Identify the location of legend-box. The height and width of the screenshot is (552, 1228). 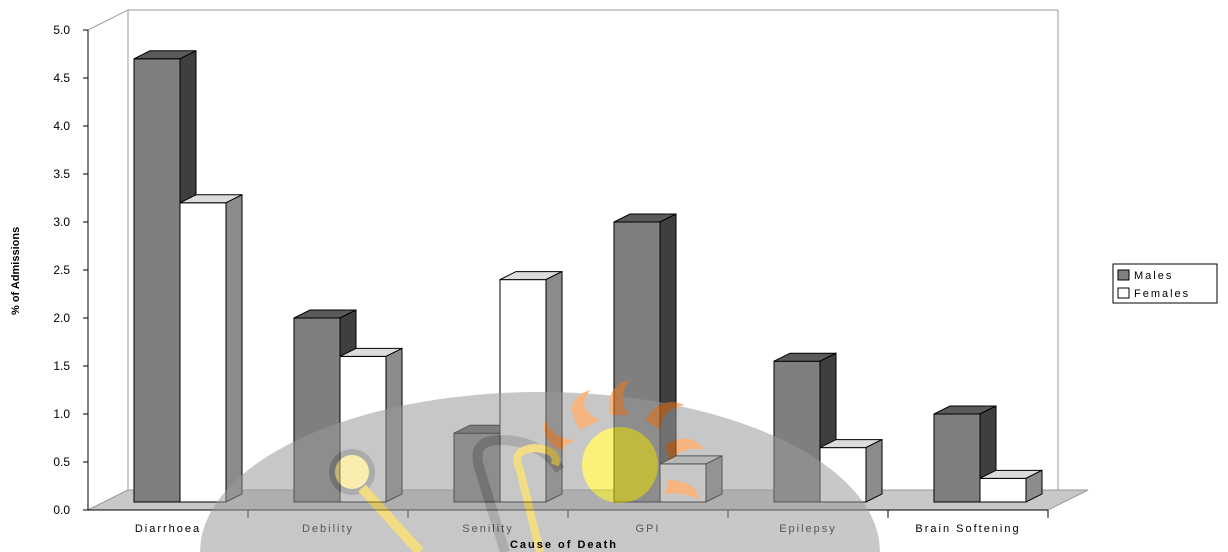
(1165, 283).